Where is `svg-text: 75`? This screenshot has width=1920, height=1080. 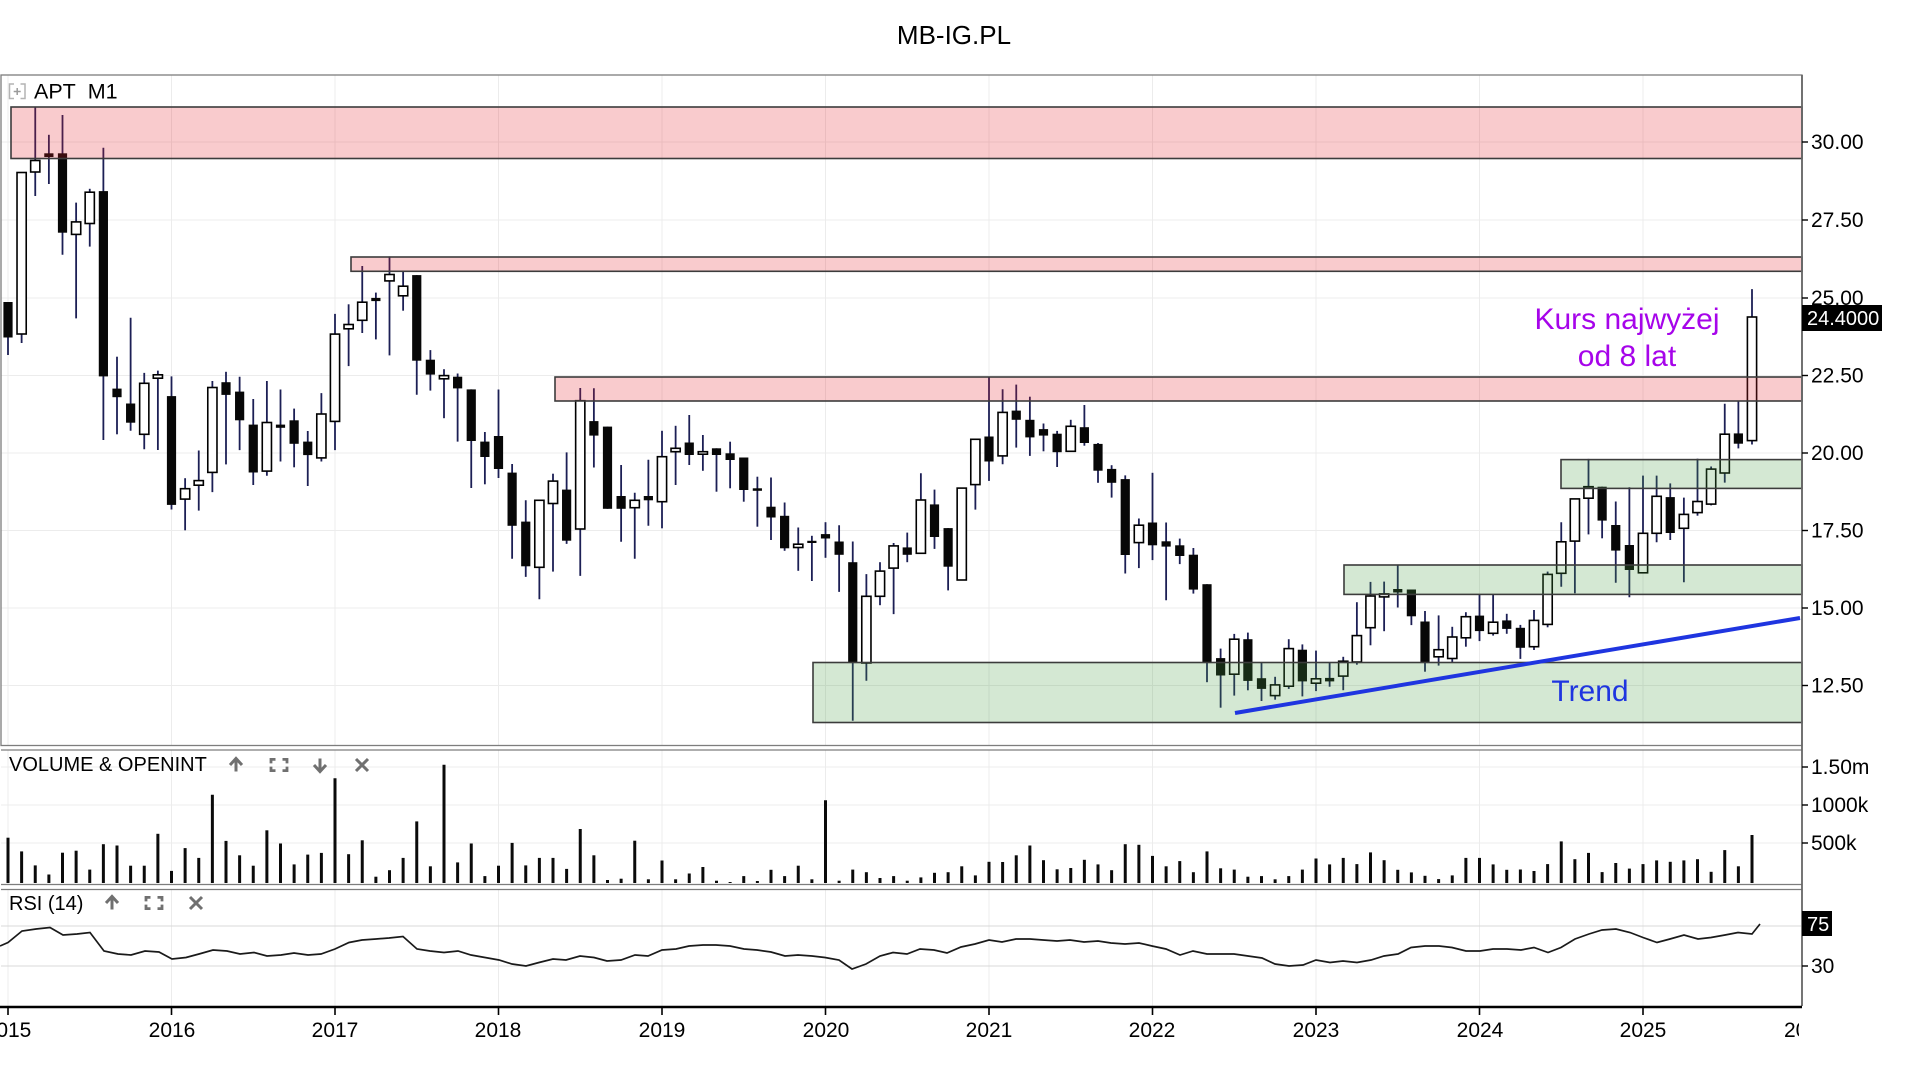 svg-text: 75 is located at coordinates (1818, 925).